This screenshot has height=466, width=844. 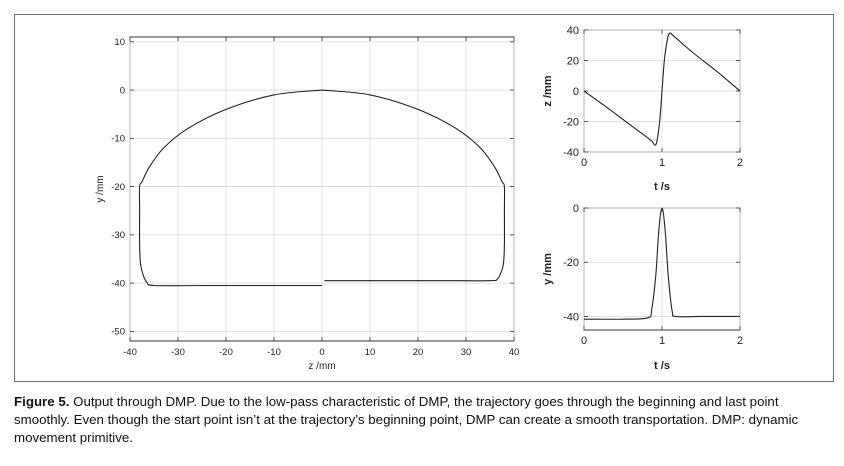 I want to click on br-series, so click(x=661, y=263).